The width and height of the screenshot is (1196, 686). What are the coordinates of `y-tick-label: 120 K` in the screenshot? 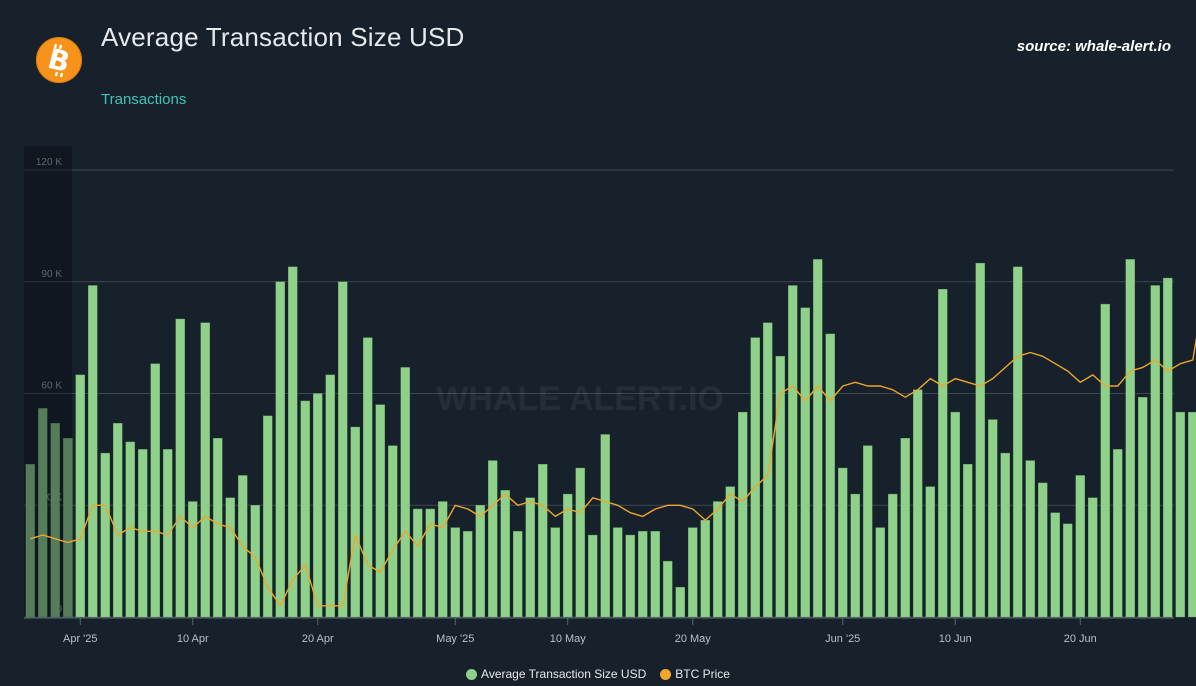 It's located at (49, 162).